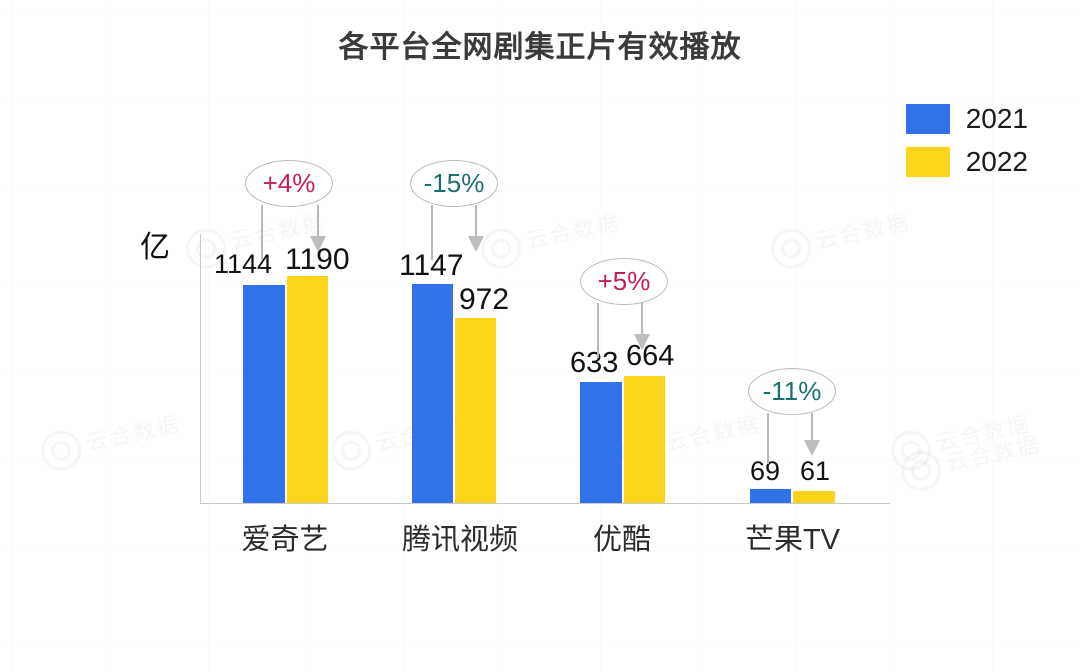 Image resolution: width=1080 pixels, height=672 pixels. I want to click on annotation-label-mango: -11%, so click(792, 391).